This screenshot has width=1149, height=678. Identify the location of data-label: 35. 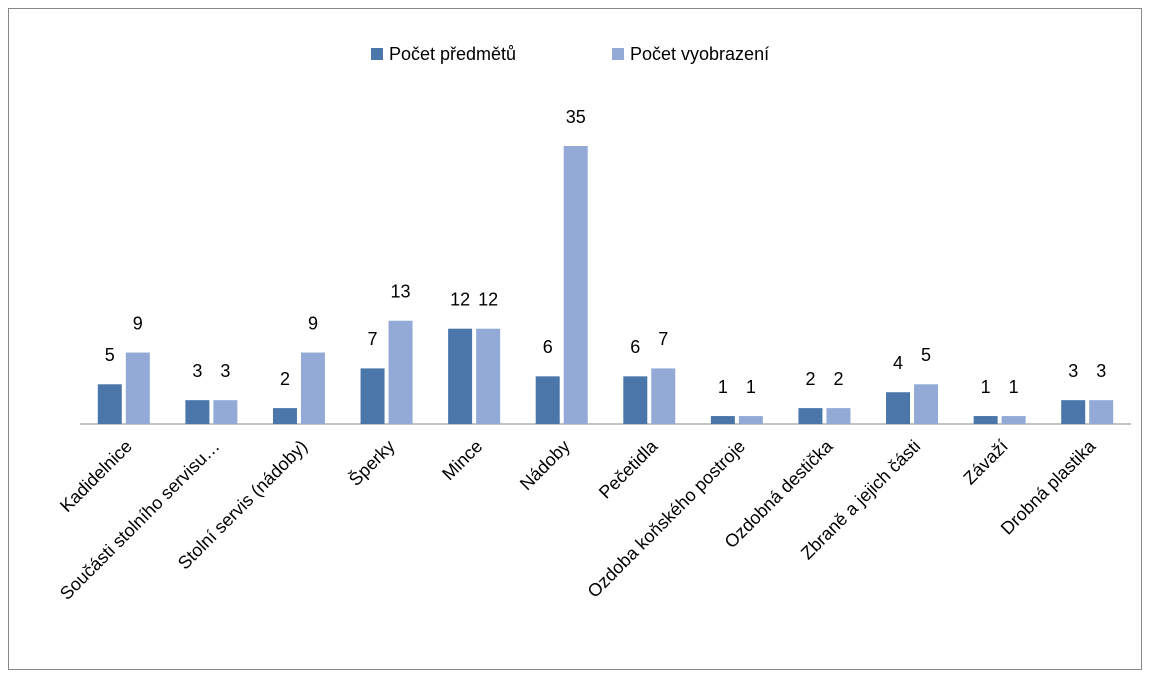
(576, 117).